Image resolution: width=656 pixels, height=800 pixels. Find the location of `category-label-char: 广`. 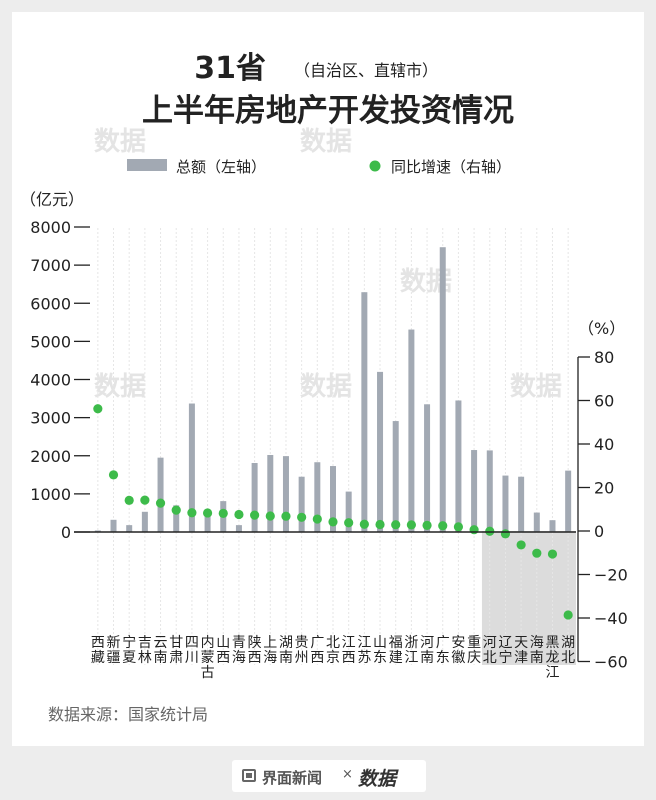

category-label-char: 广 is located at coordinates (443, 643).